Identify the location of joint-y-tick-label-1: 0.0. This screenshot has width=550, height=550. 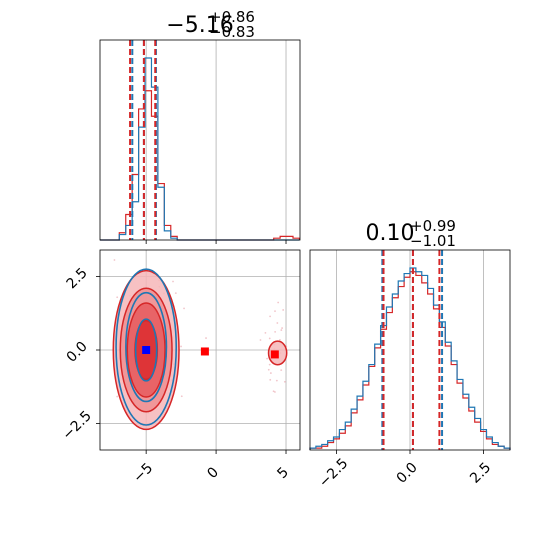
(77, 352).